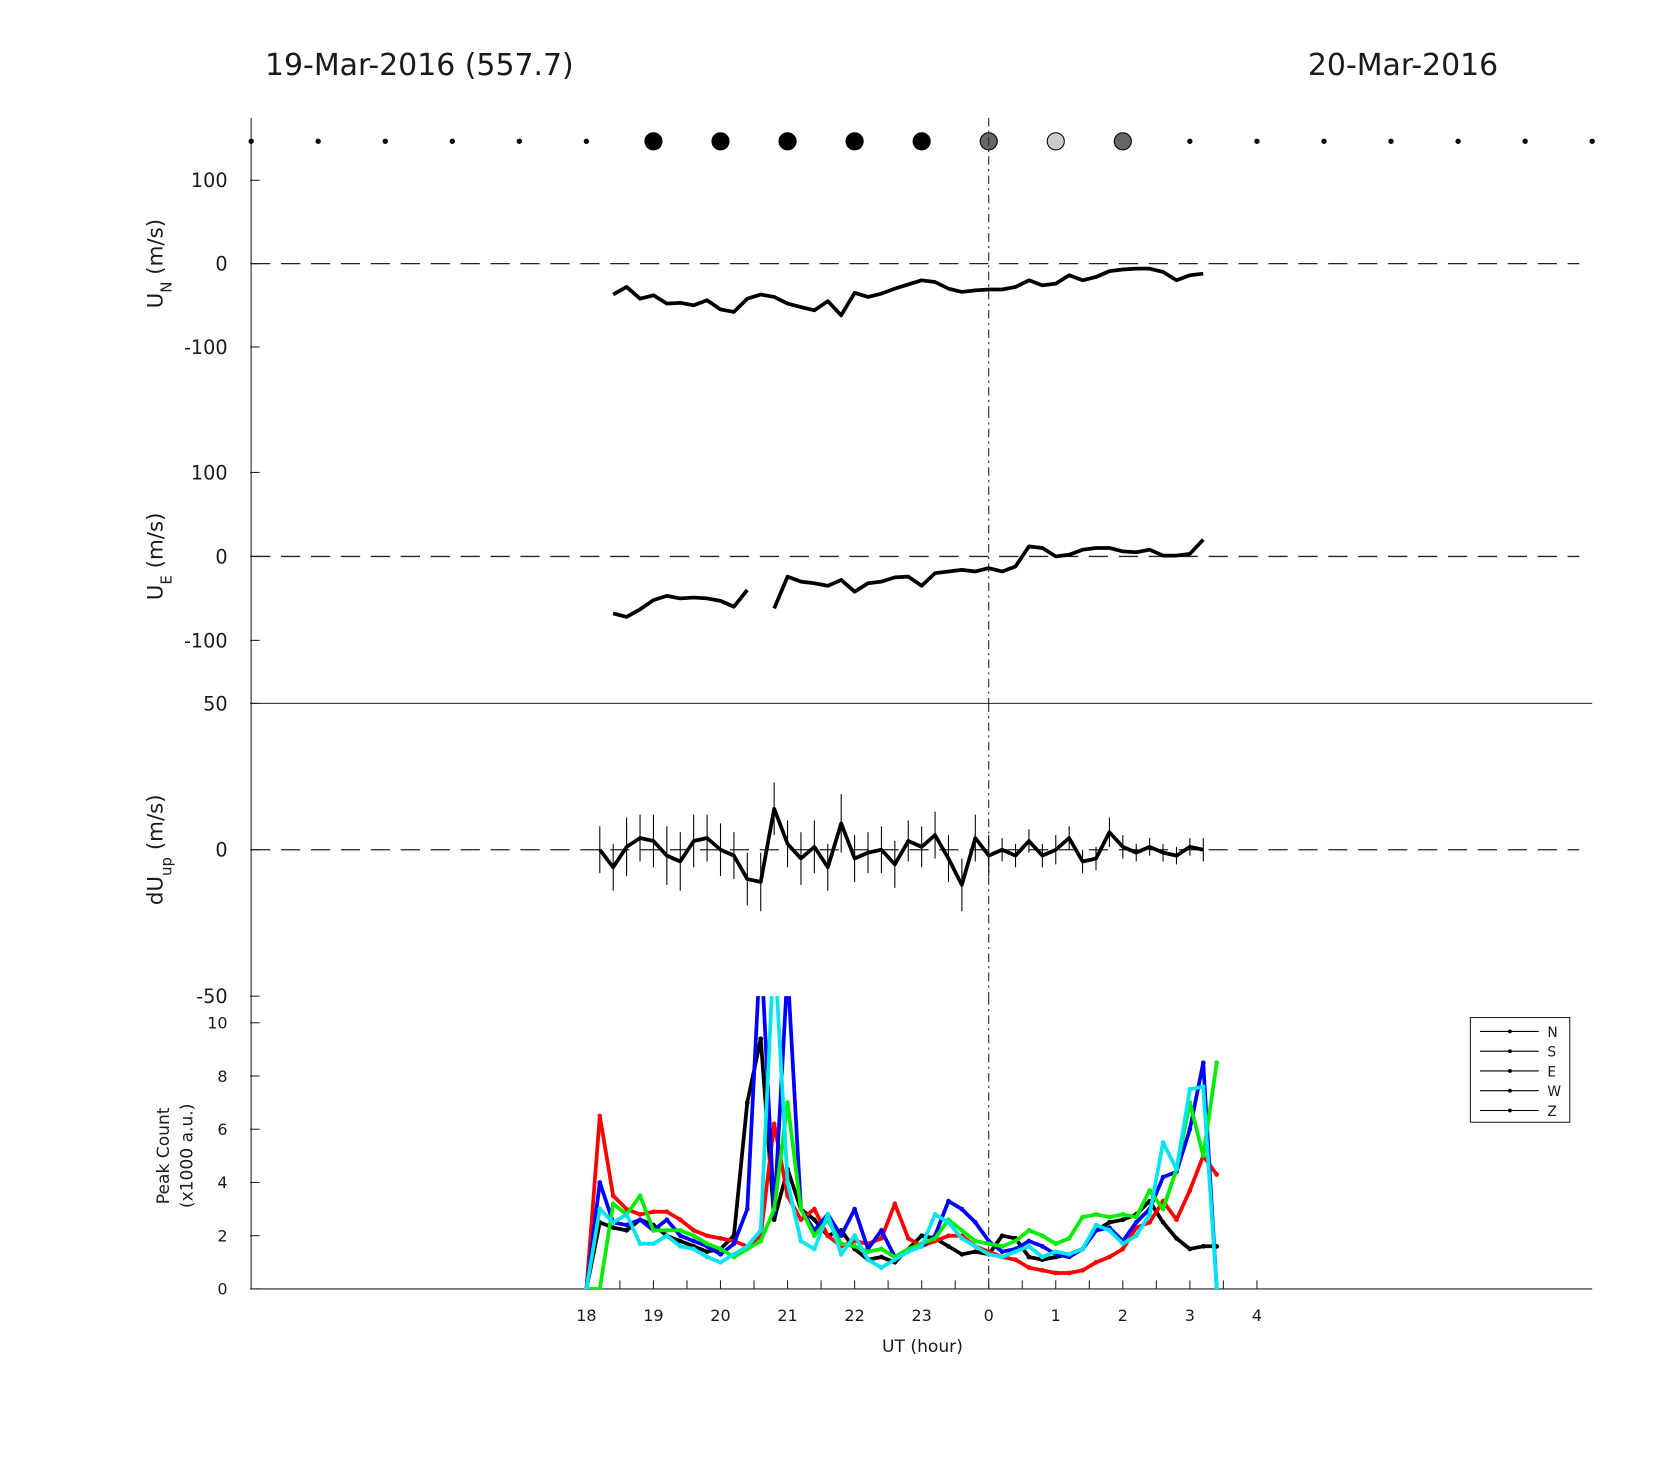 The height and width of the screenshot is (1458, 1667). Describe the element at coordinates (211, 996) in the screenshot. I see `y-tick-label: -50` at that location.